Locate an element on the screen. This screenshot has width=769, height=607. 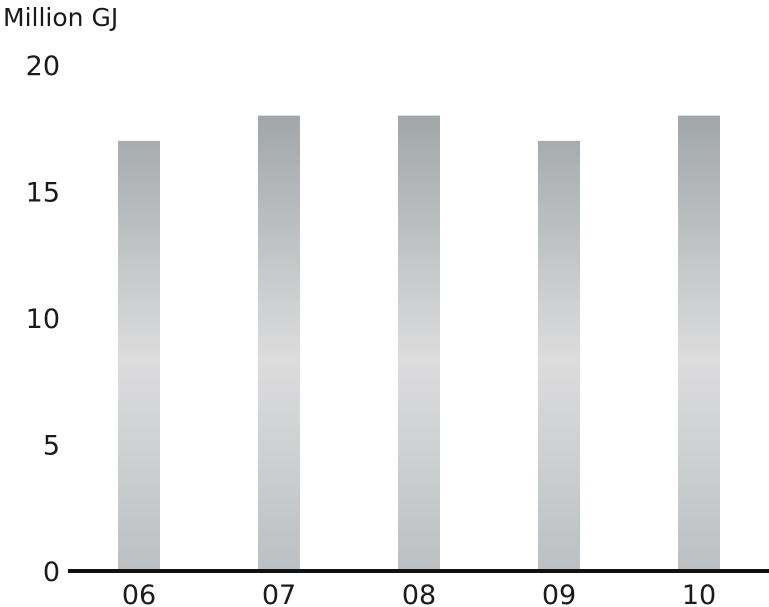
y-tick-label: 15 is located at coordinates (43, 193).